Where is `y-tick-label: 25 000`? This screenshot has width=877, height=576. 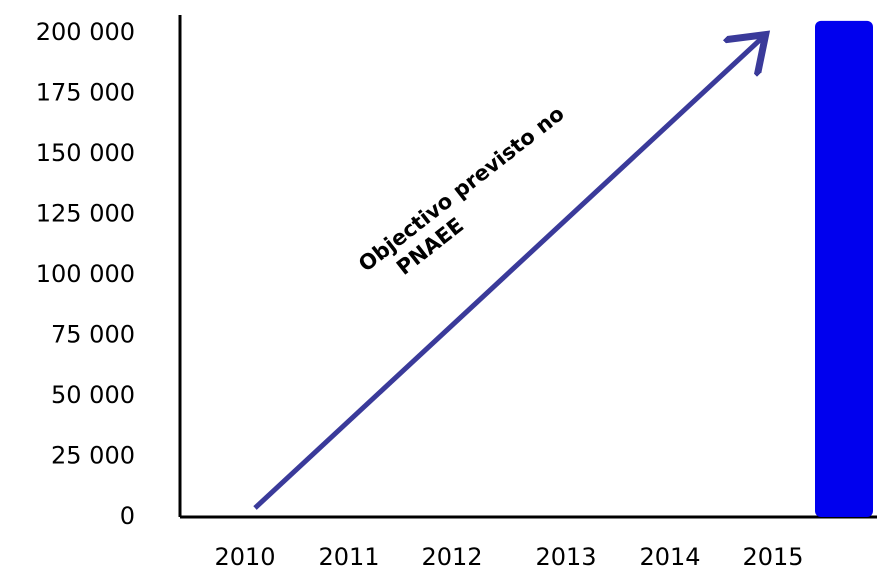 y-tick-label: 25 000 is located at coordinates (93, 456).